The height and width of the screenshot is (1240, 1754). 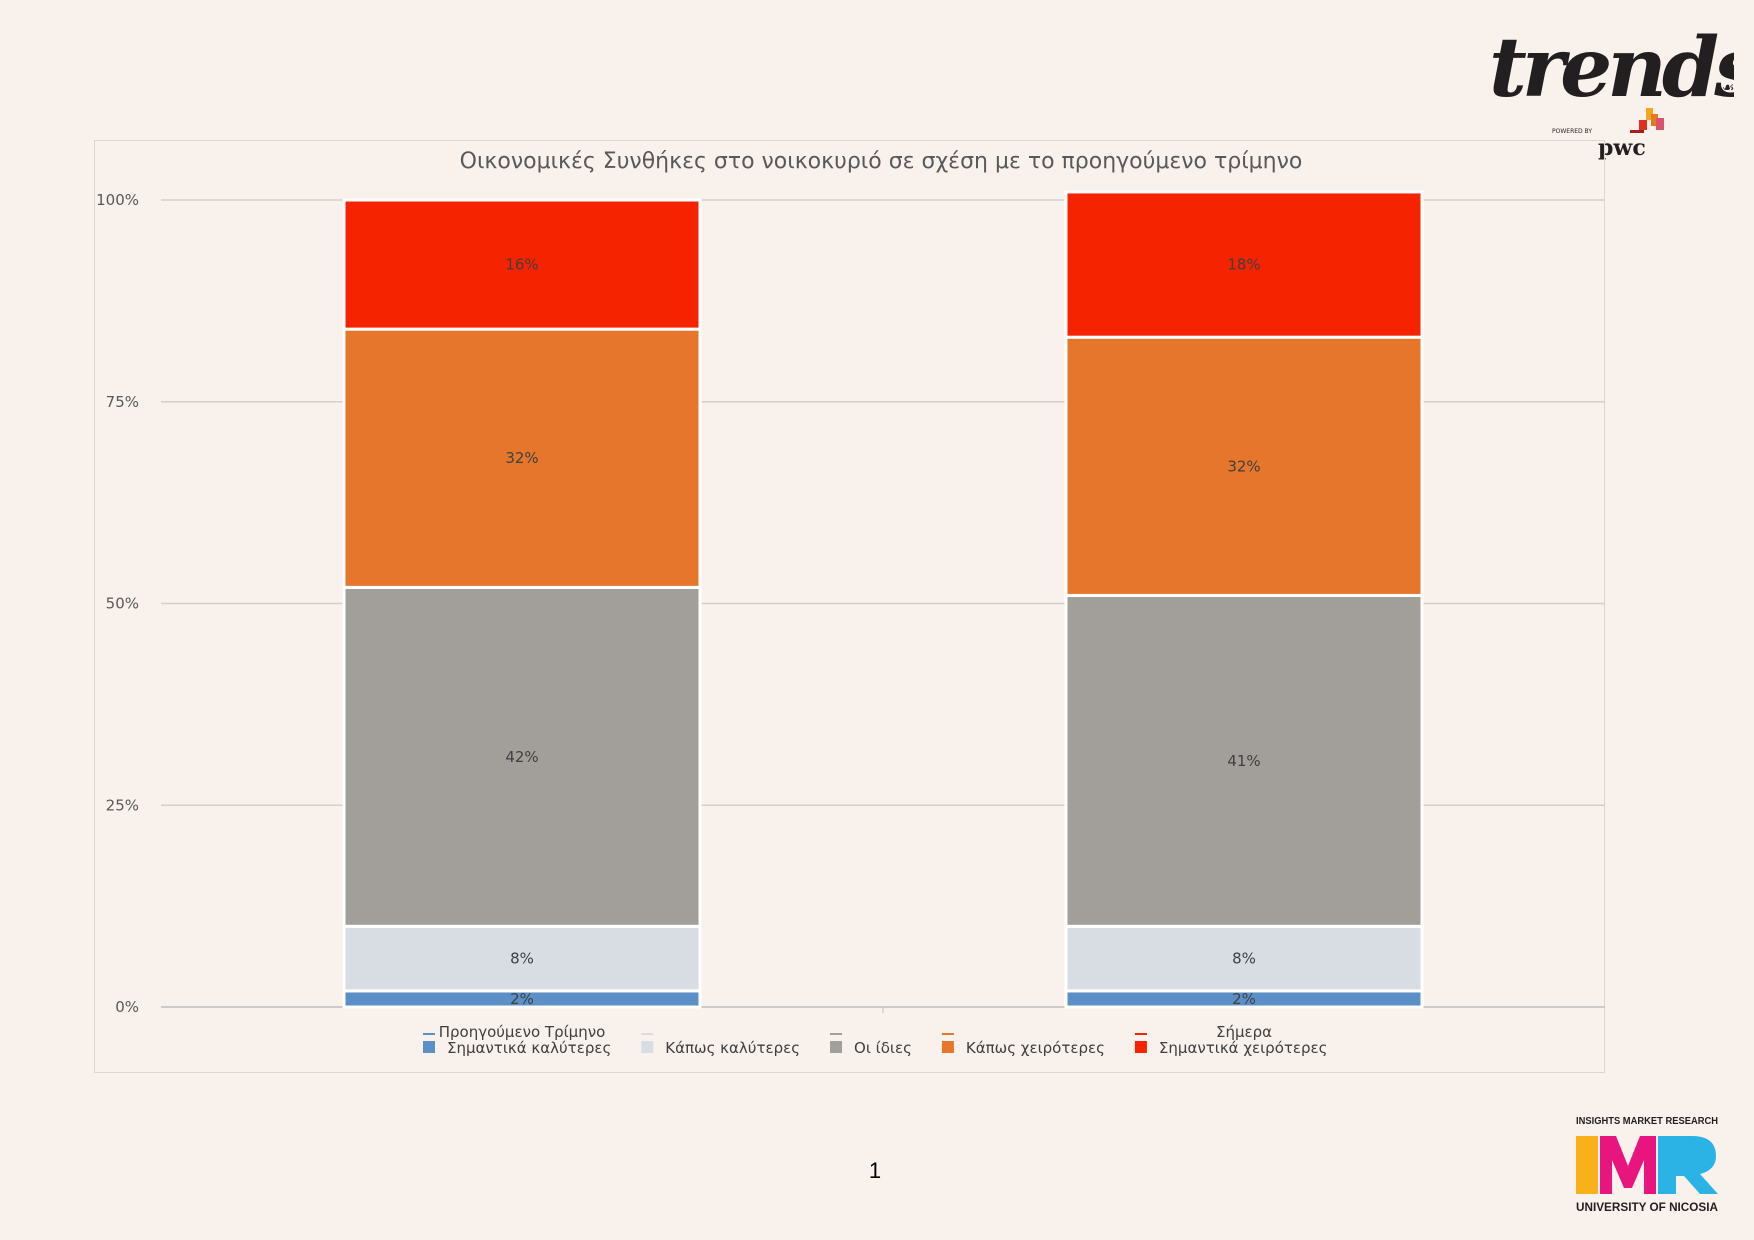 I want to click on category-label: Σήμερα, so click(x=1244, y=1032).